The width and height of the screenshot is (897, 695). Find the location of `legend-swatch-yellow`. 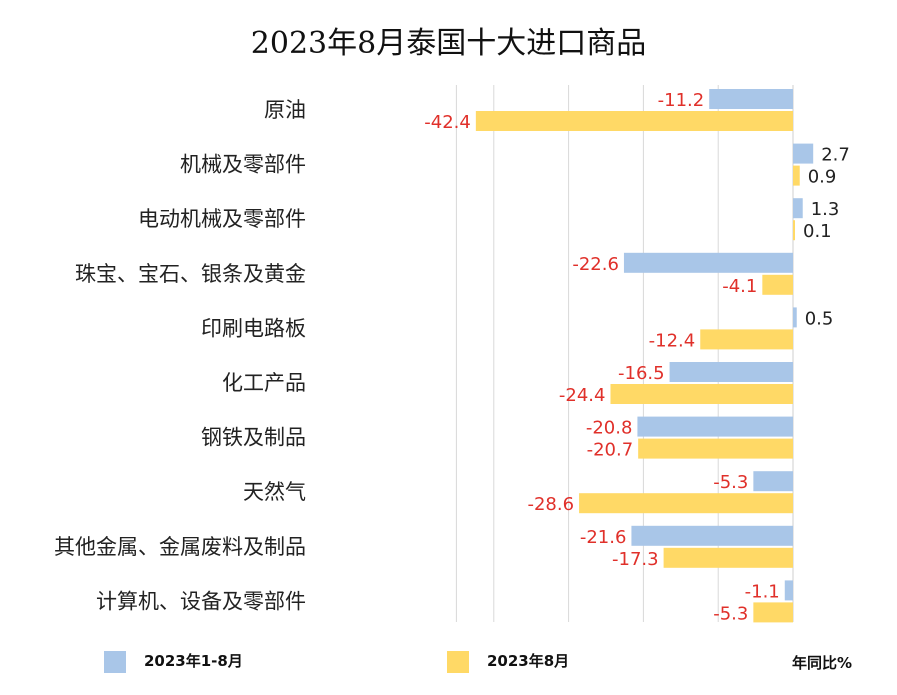

legend-swatch-yellow is located at coordinates (458, 661).